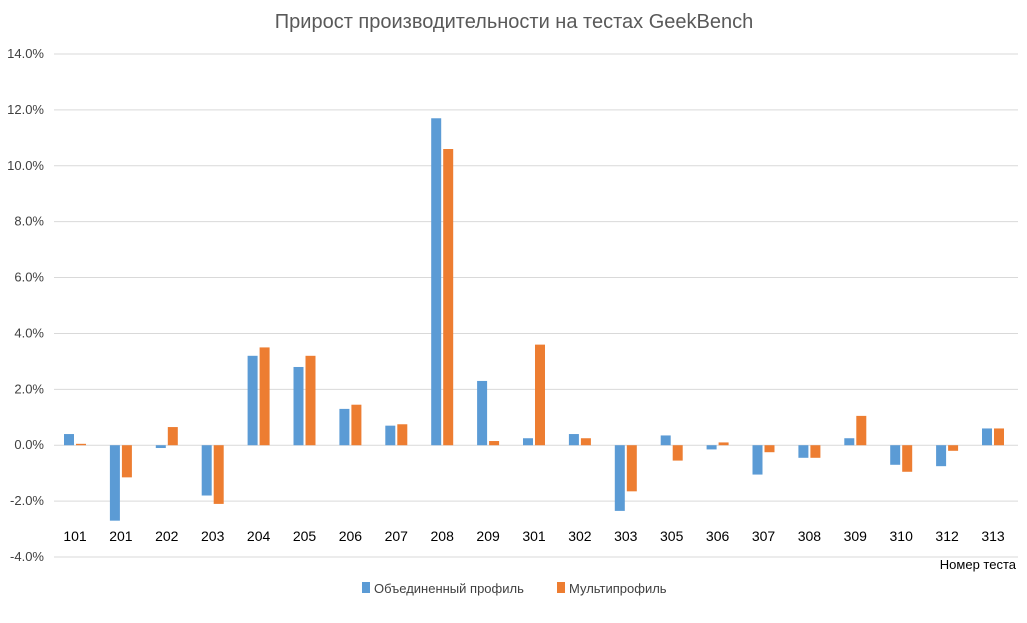 The height and width of the screenshot is (623, 1027). I want to click on x-tick-label: 303, so click(626, 536).